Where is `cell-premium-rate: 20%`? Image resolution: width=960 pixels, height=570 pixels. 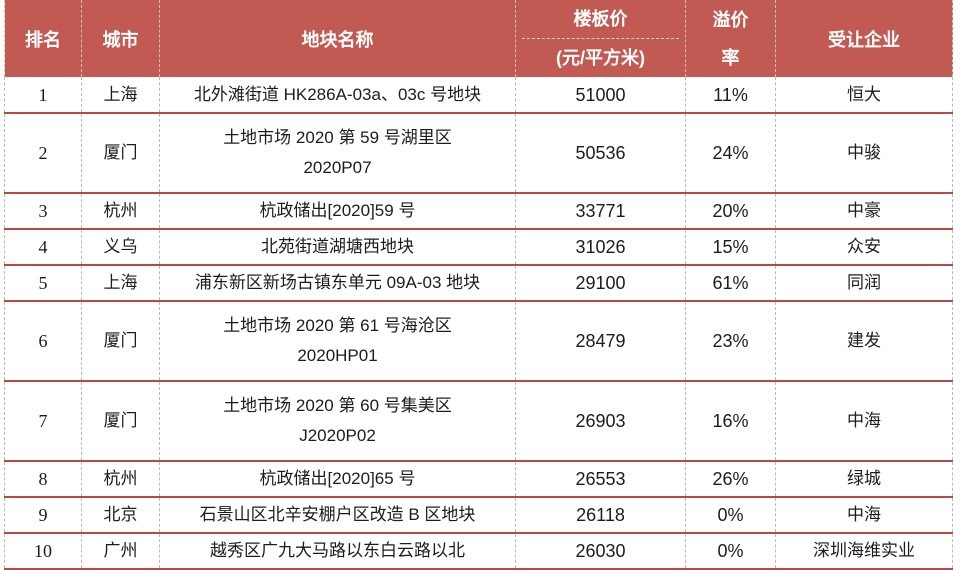
cell-premium-rate: 20% is located at coordinates (730, 211).